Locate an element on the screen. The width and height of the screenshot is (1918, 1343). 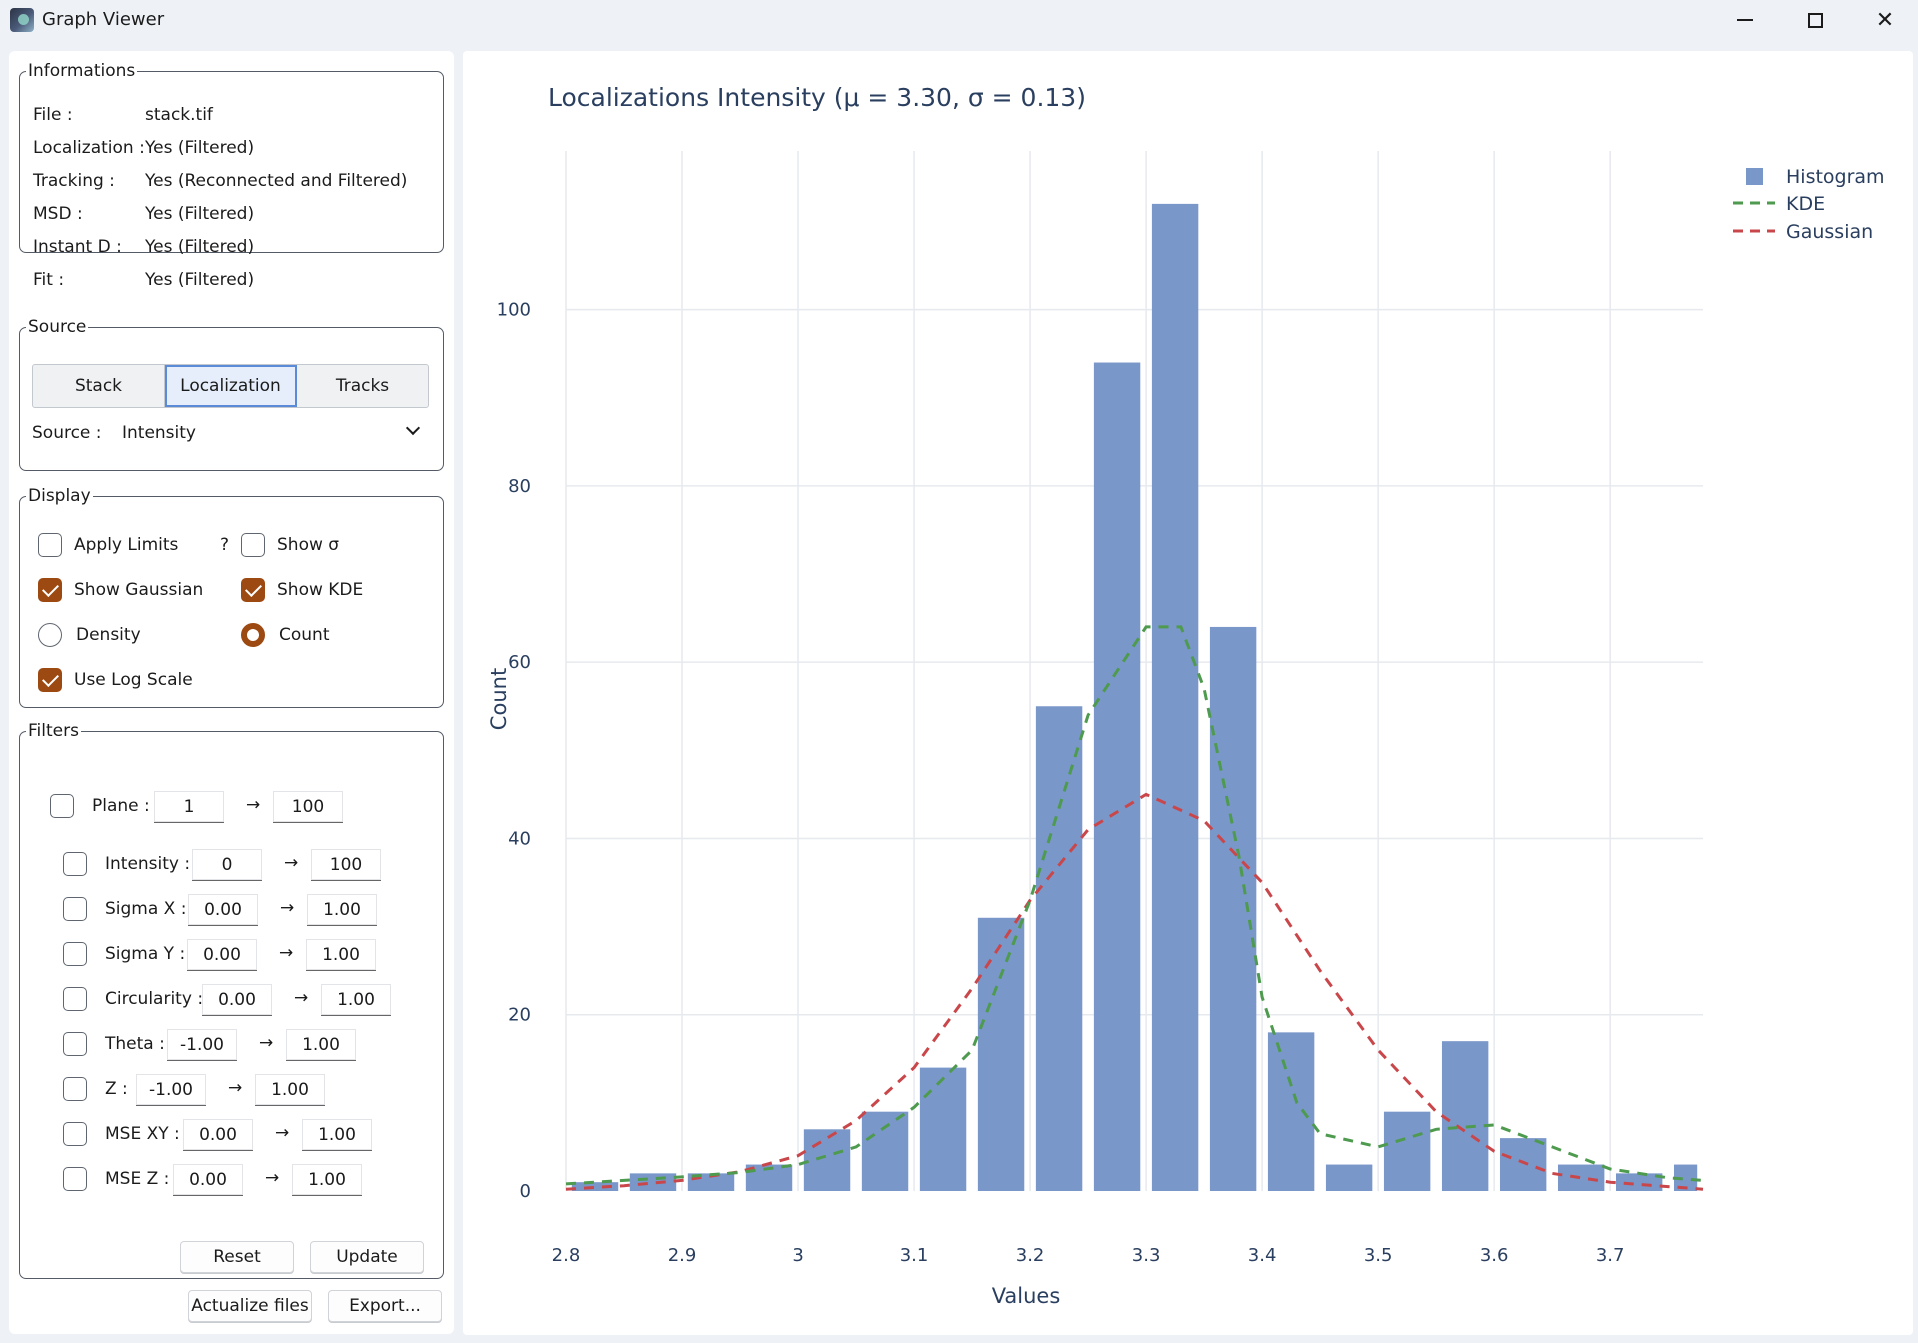
info-key: MSD : is located at coordinates (58, 214).